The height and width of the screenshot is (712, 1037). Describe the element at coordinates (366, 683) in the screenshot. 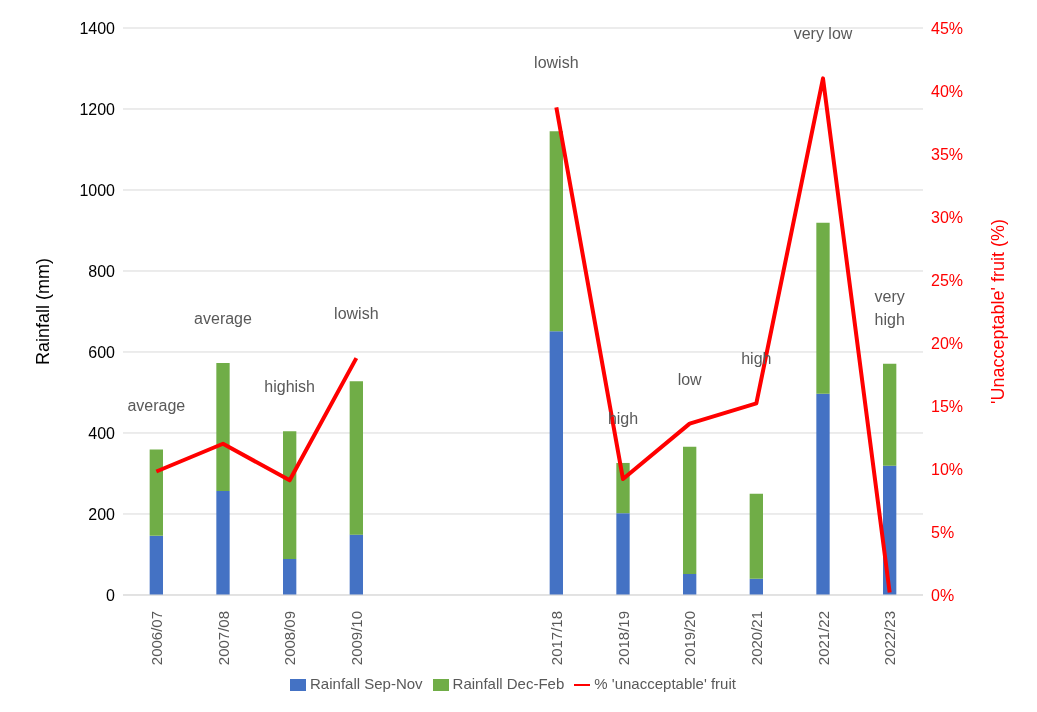

I see `legend-label: Rainfall Sep-Nov` at that location.